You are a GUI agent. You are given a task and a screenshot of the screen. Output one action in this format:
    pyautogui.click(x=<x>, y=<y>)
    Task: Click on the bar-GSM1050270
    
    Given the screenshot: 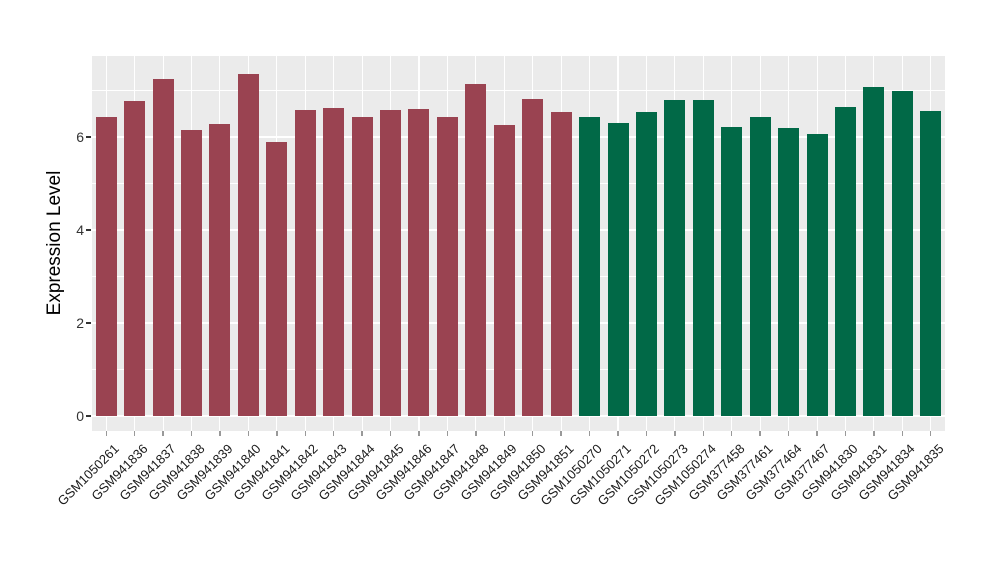 What is the action you would take?
    pyautogui.click(x=590, y=266)
    